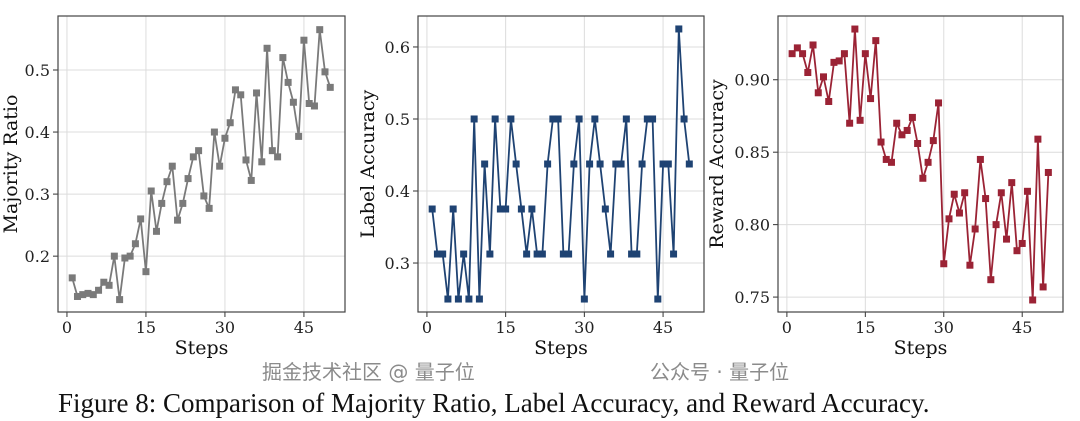  What do you see at coordinates (752, 225) in the screenshot?
I see `y-tick-label: 0.80` at bounding box center [752, 225].